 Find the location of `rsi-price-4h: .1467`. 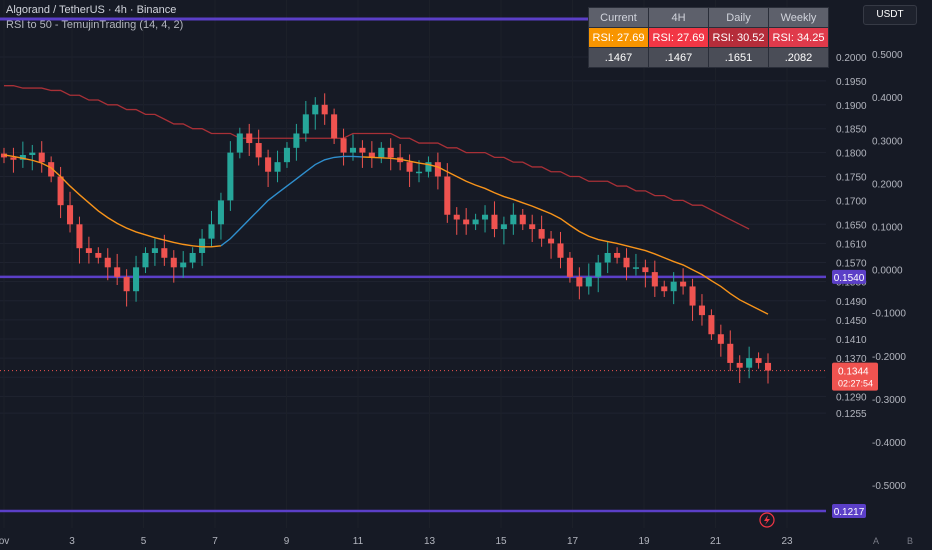

rsi-price-4h: .1467 is located at coordinates (678, 57).